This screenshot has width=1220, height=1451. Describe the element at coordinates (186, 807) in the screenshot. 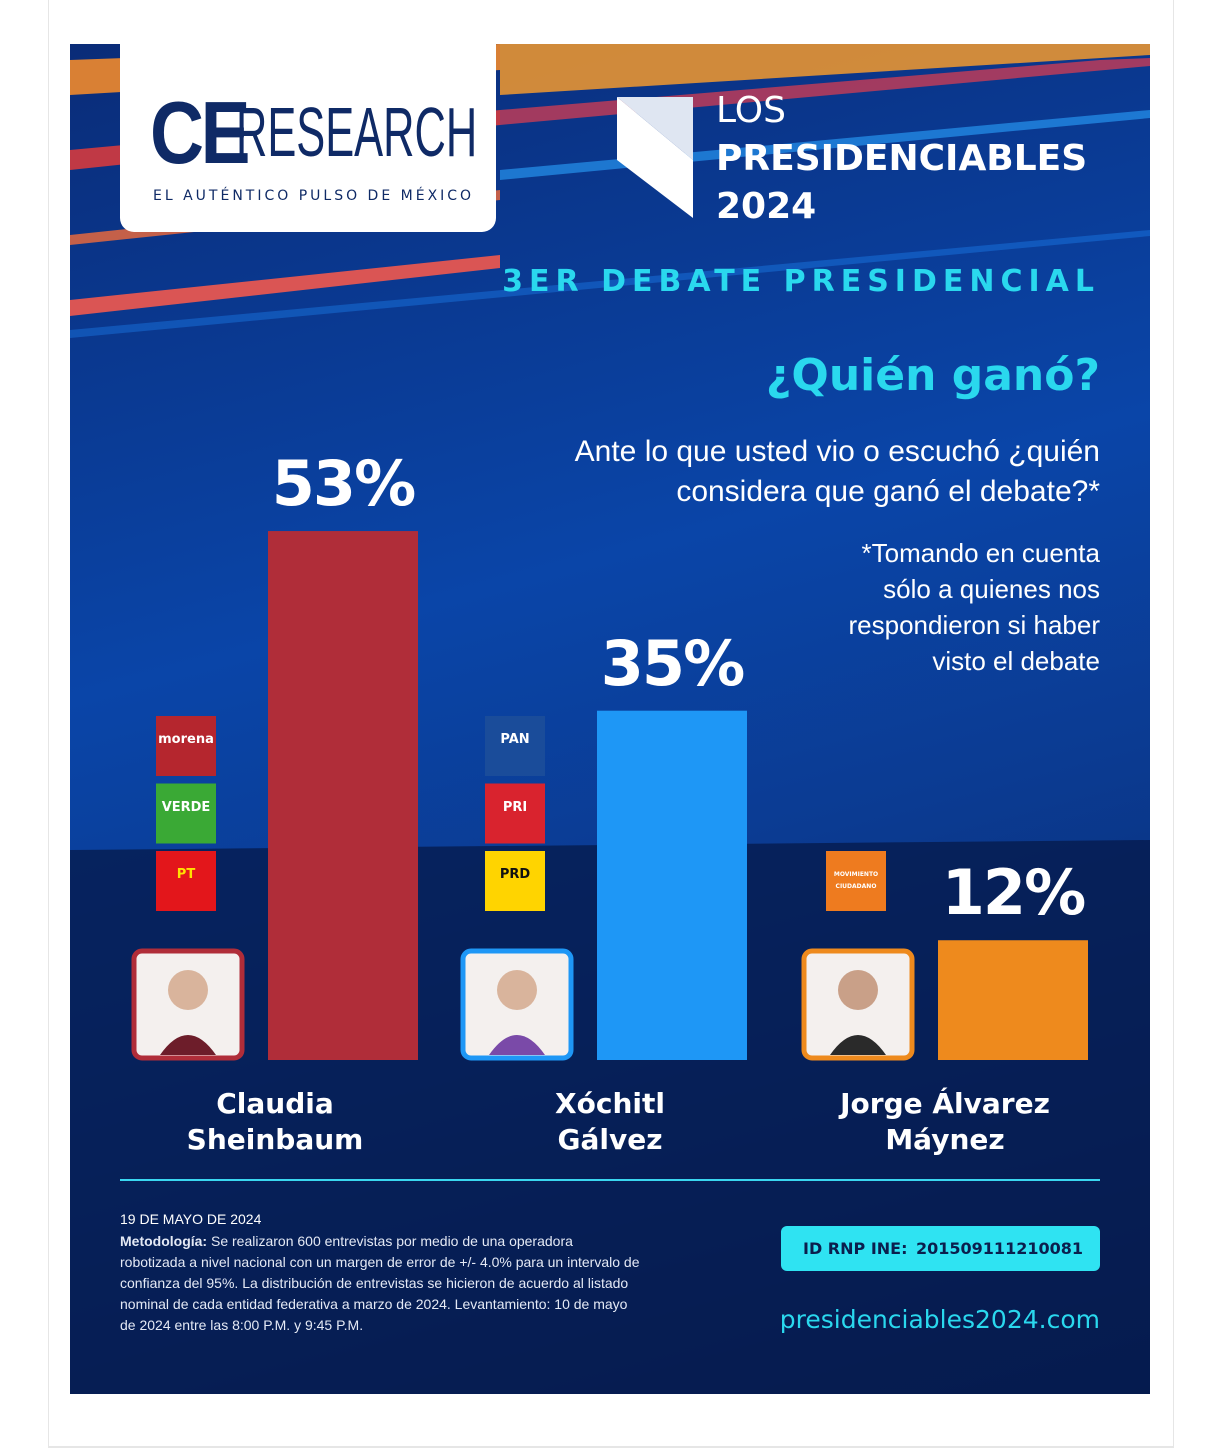

I see `party-name: VERDE` at that location.